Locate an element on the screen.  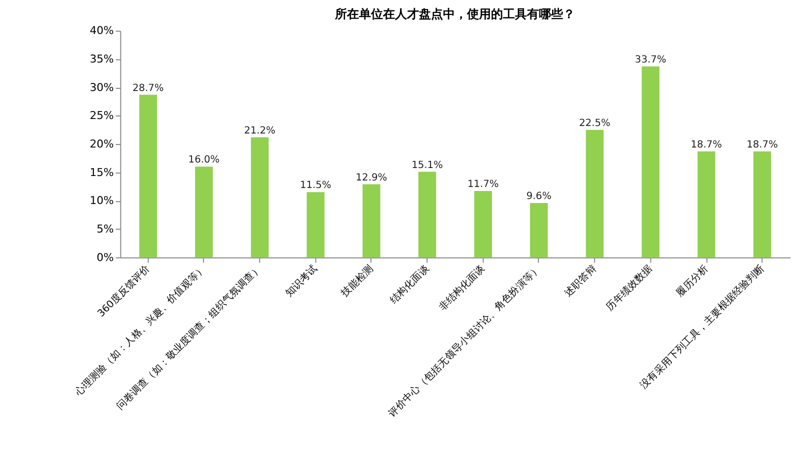
x-tick-label: 技能检测 is located at coordinates (357, 281).